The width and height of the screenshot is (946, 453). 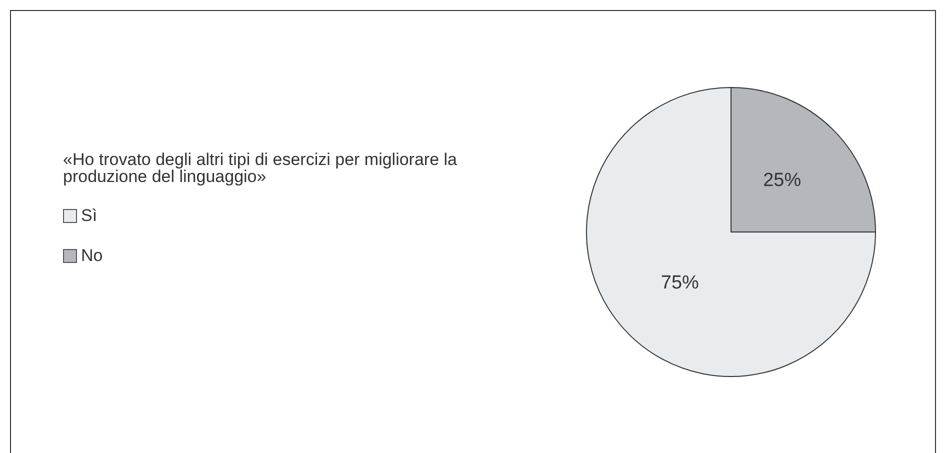 What do you see at coordinates (680, 283) in the screenshot?
I see `data-label: 75%` at bounding box center [680, 283].